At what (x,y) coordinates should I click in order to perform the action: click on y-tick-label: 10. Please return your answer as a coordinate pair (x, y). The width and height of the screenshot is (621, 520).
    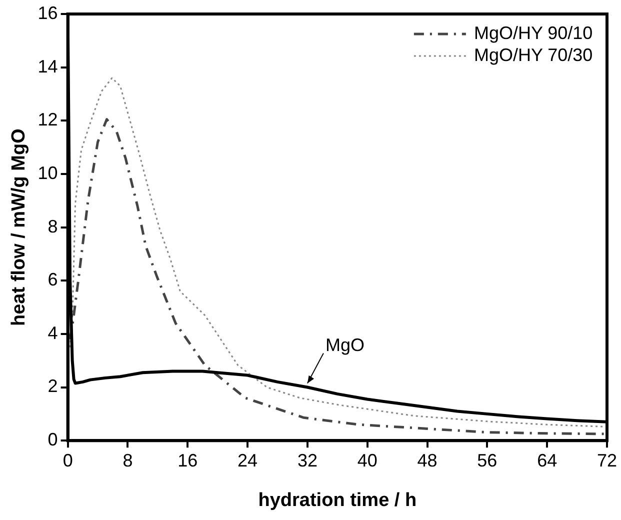
    Looking at the image, I should click on (48, 172).